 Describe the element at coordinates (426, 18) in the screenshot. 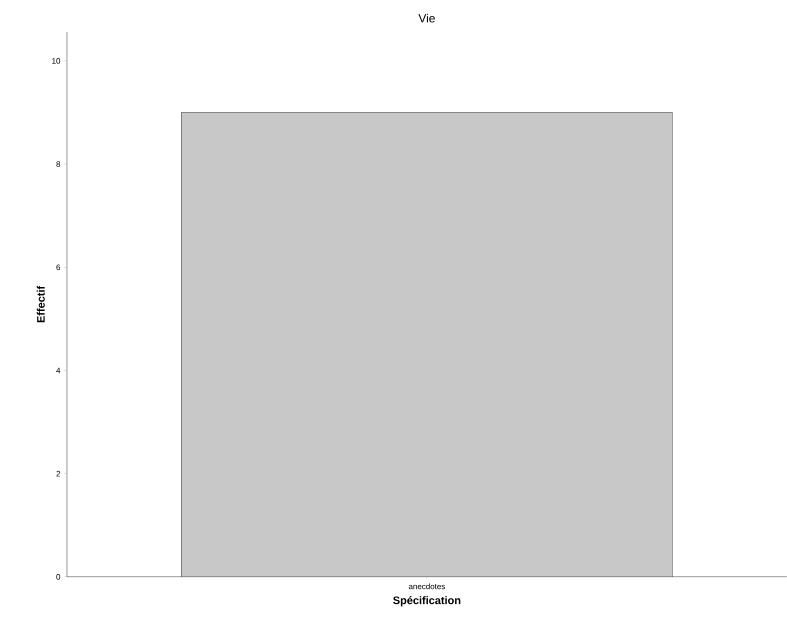

I see `chart-title: Vie` at that location.